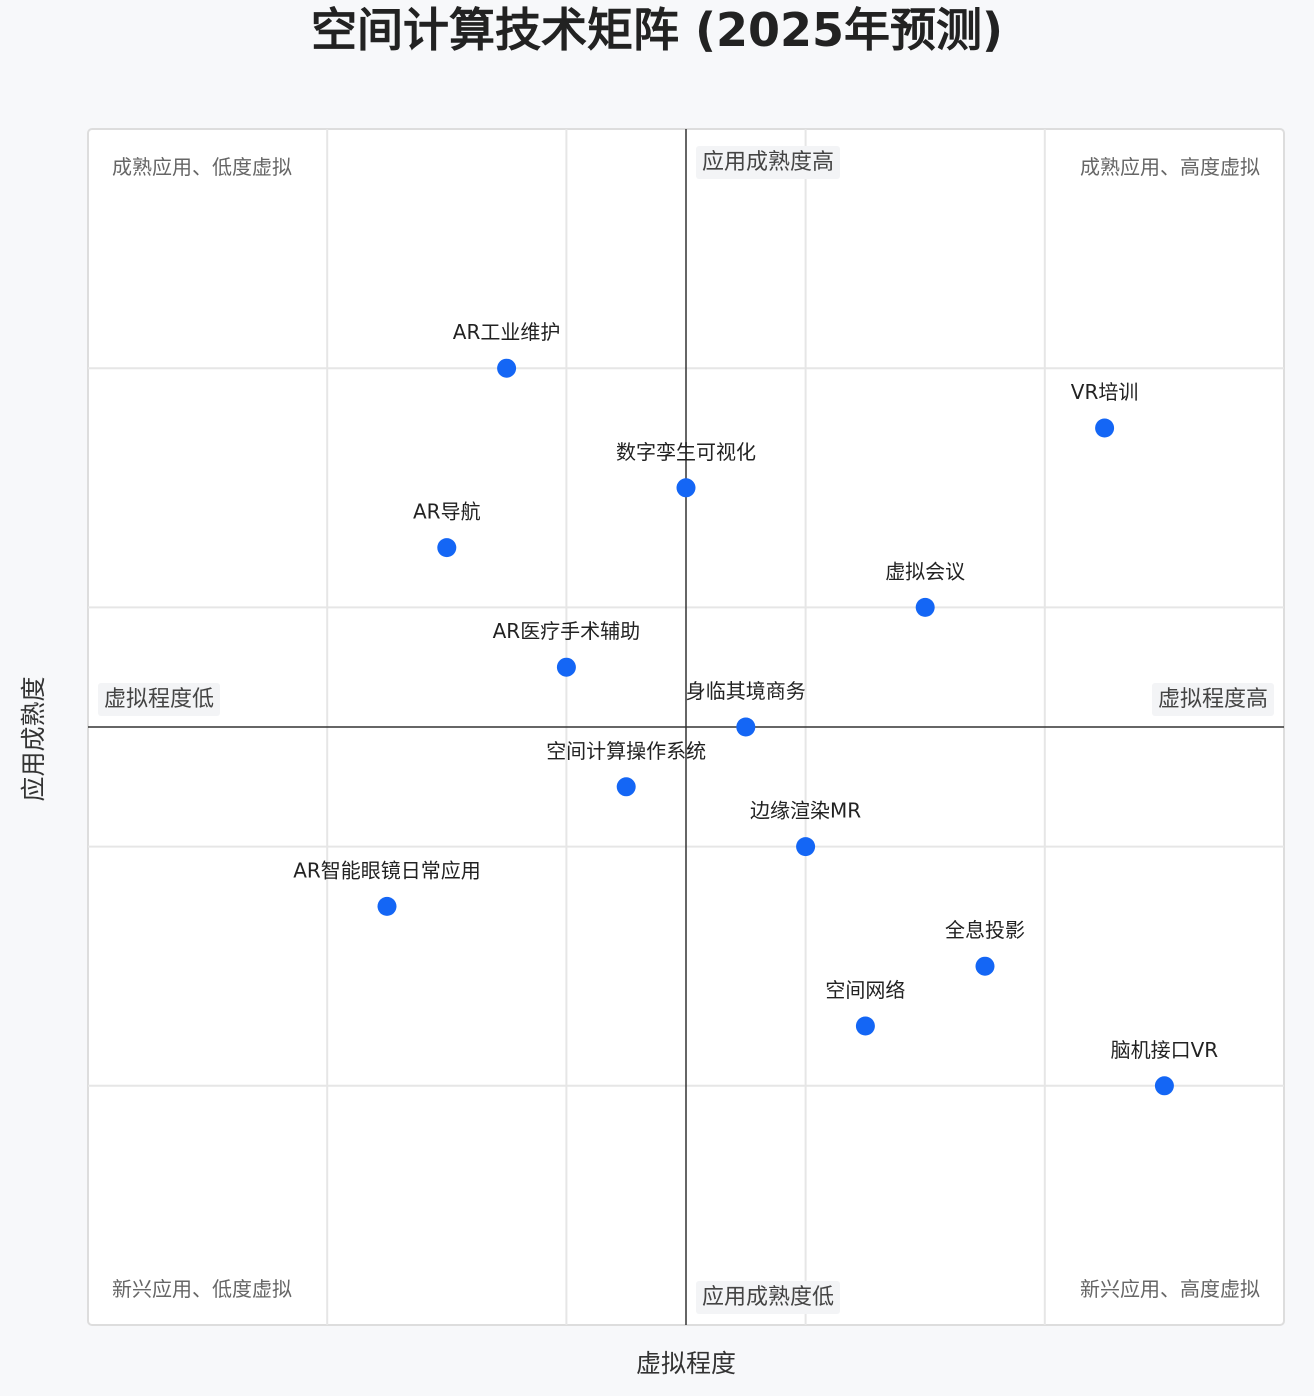 The image size is (1314, 1396). I want to click on data-point-label: 脑机接口VR, so click(1165, 1050).